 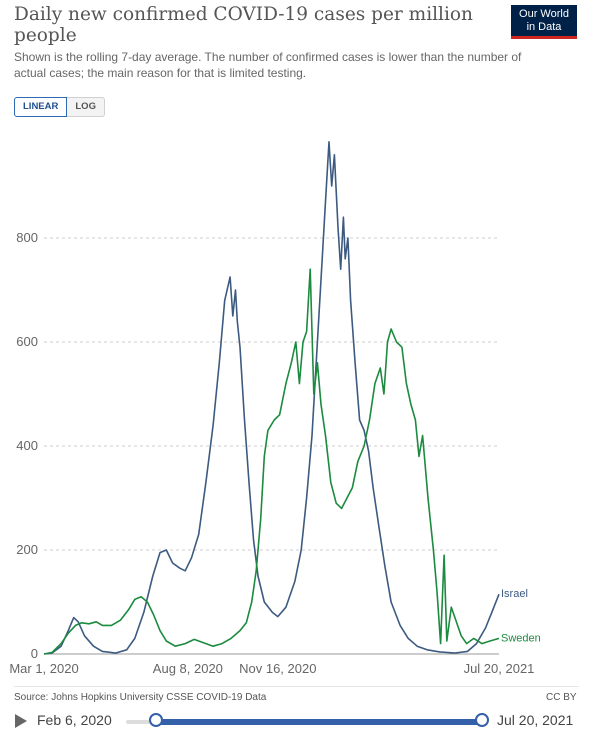 I want to click on play-icon, so click(x=21, y=721).